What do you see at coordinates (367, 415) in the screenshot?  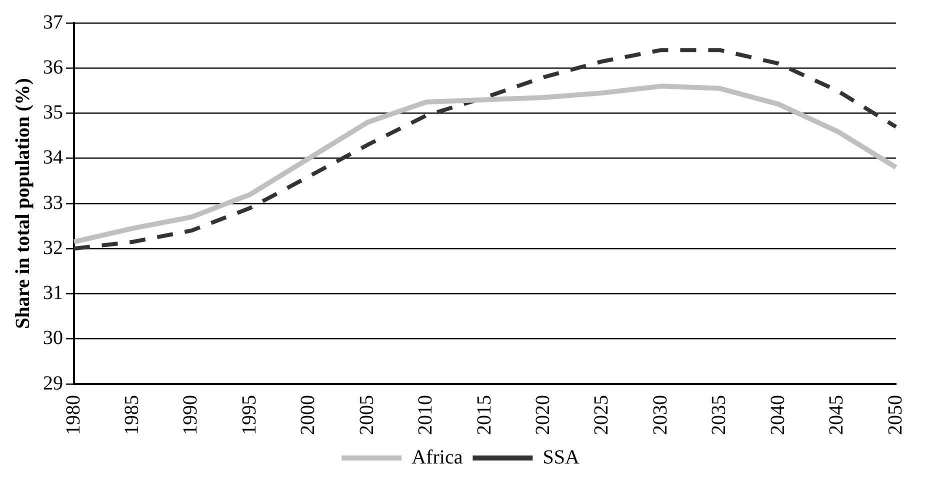 I see `x-tick-label: 2005` at bounding box center [367, 415].